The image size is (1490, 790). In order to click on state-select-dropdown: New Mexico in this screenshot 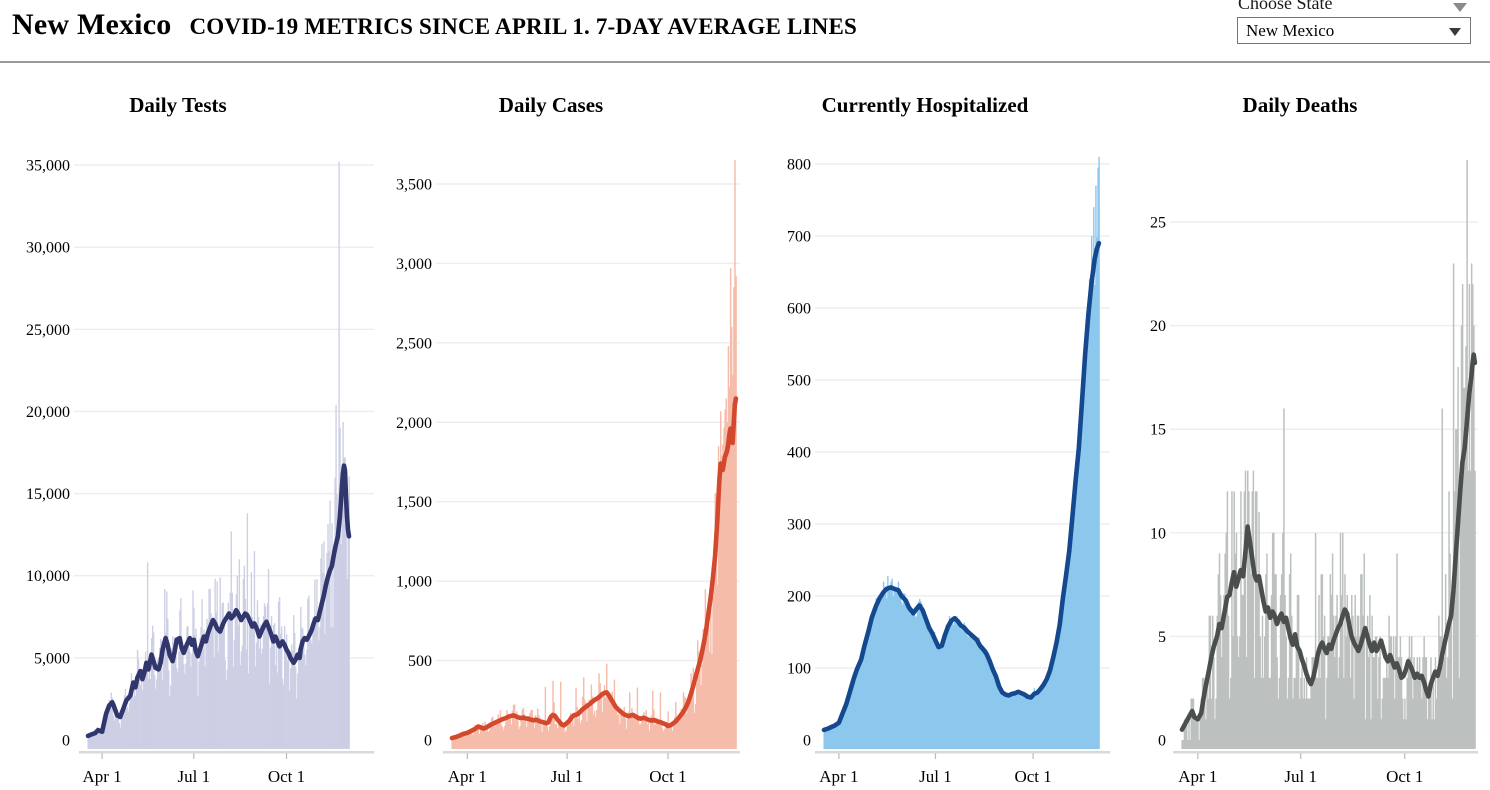, I will do `click(1354, 30)`.